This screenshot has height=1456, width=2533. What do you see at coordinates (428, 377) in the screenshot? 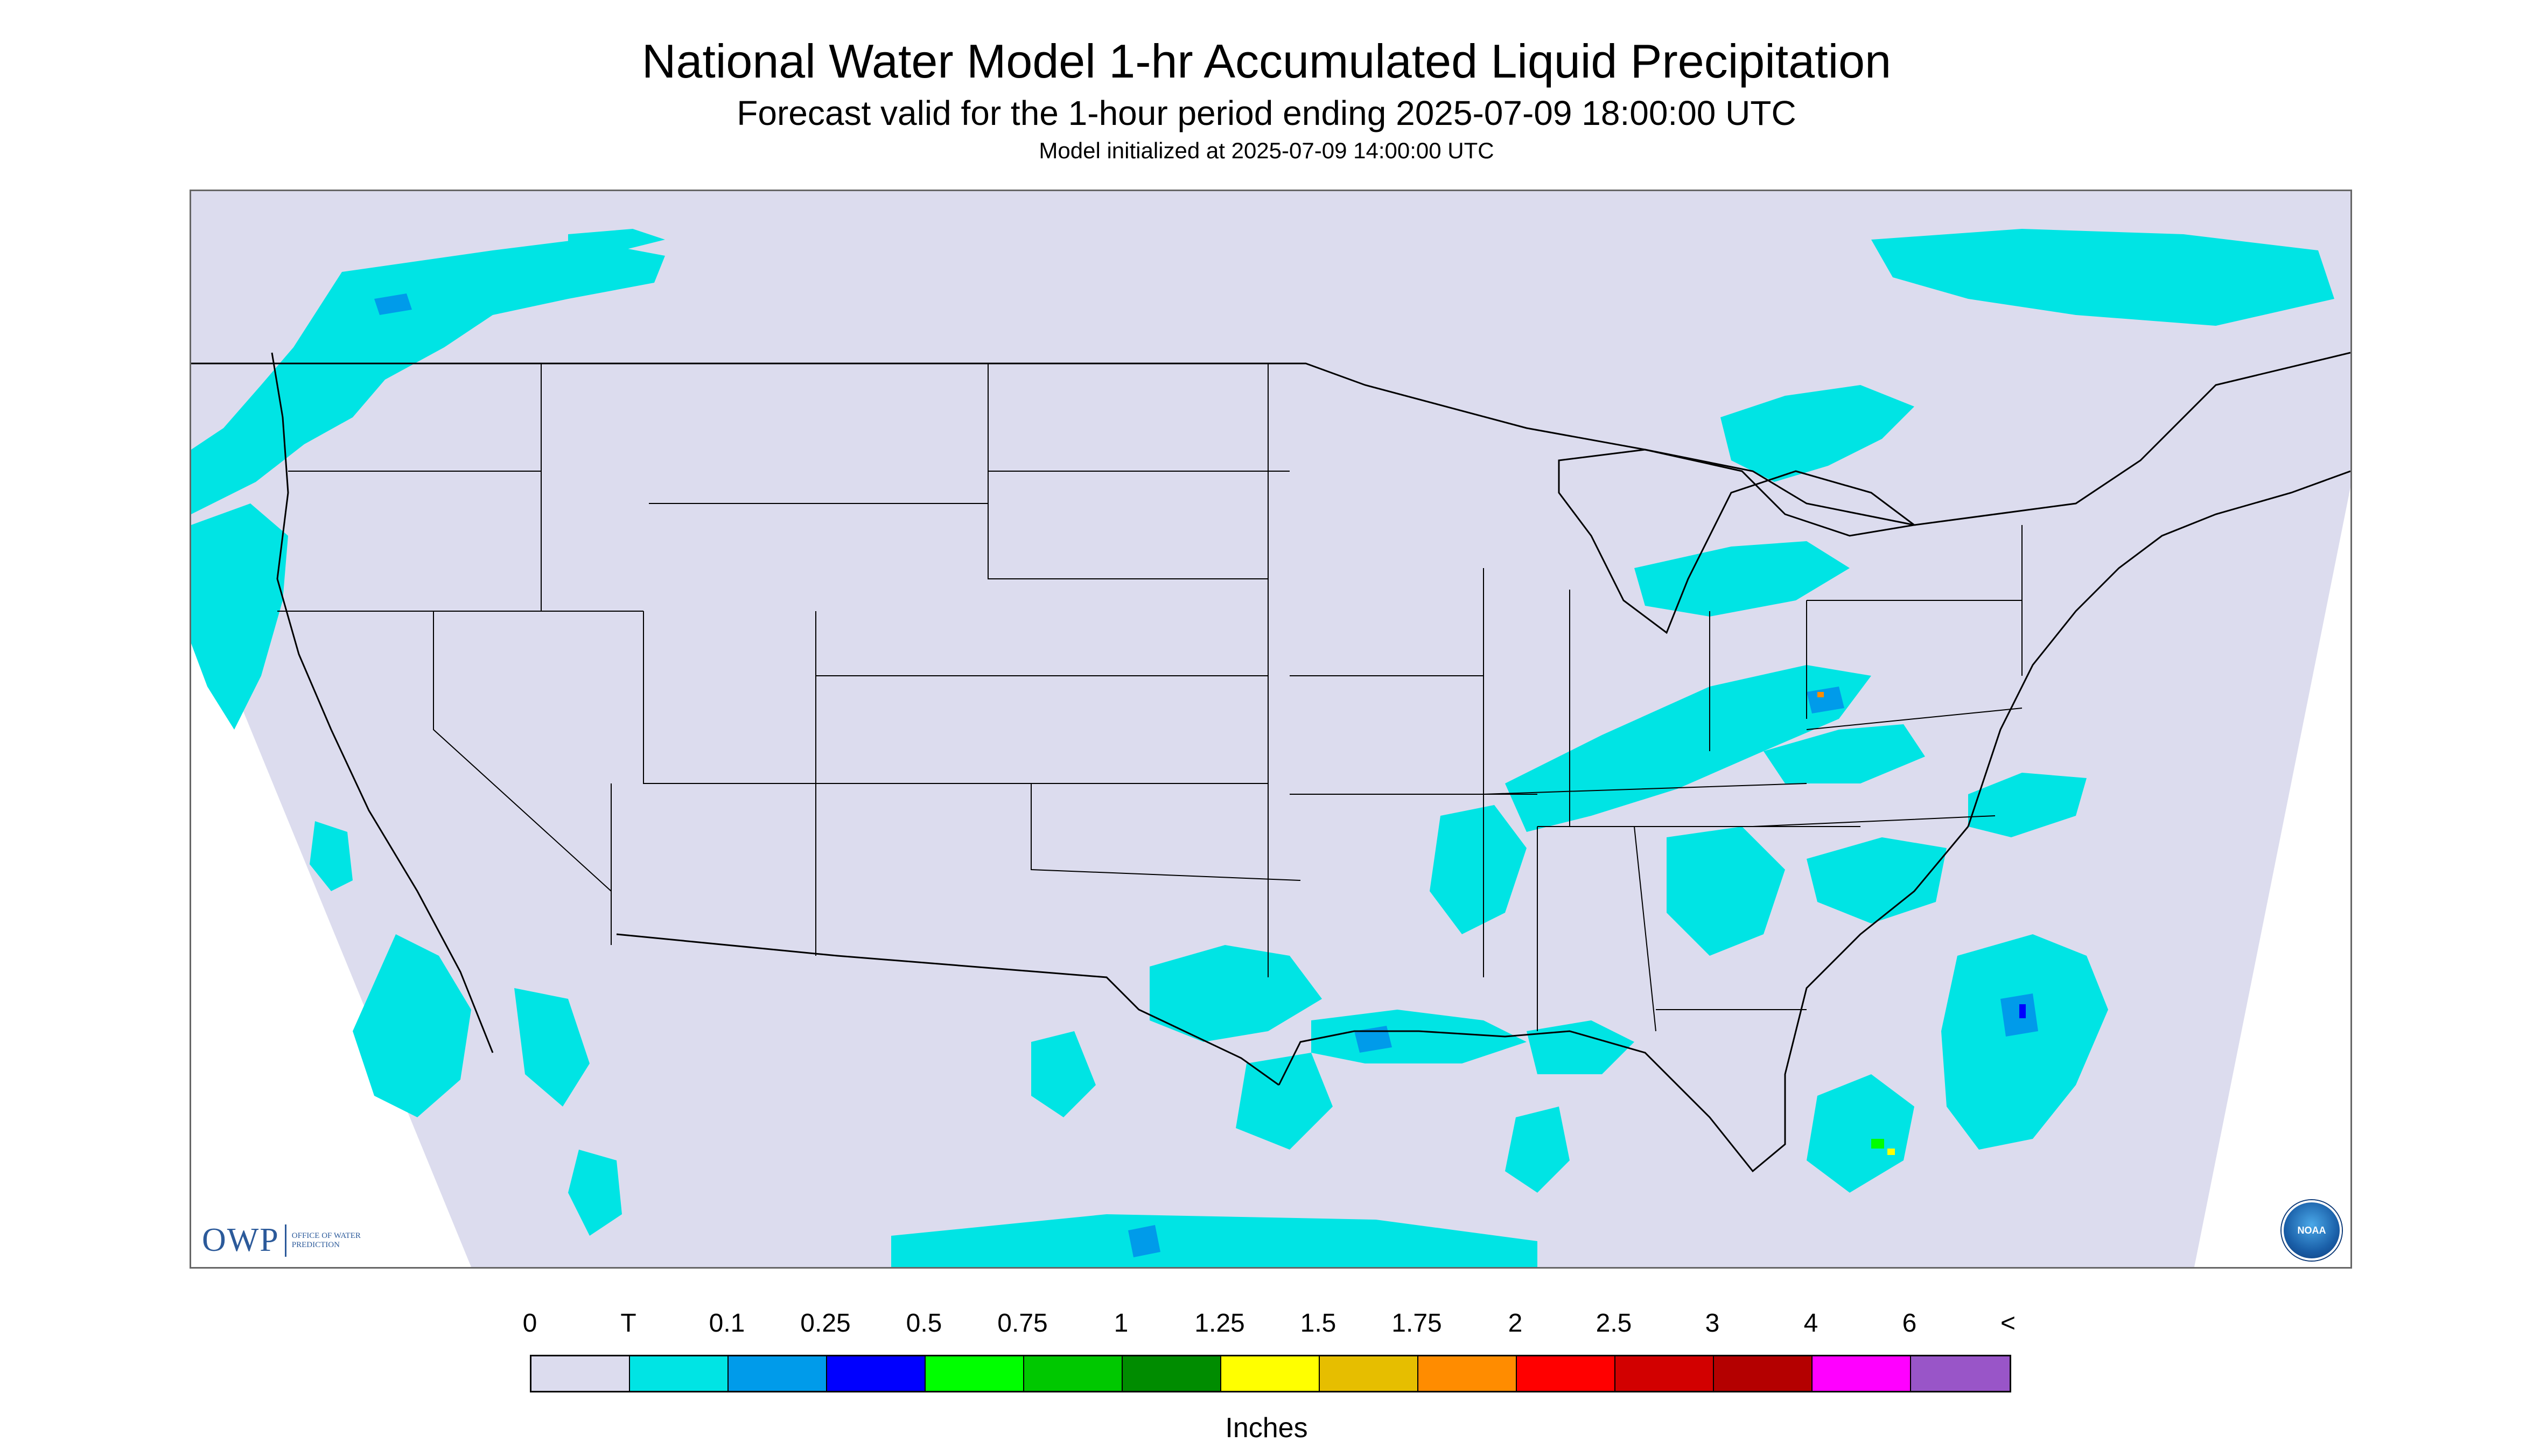
I see `precip-area-pnw` at bounding box center [428, 377].